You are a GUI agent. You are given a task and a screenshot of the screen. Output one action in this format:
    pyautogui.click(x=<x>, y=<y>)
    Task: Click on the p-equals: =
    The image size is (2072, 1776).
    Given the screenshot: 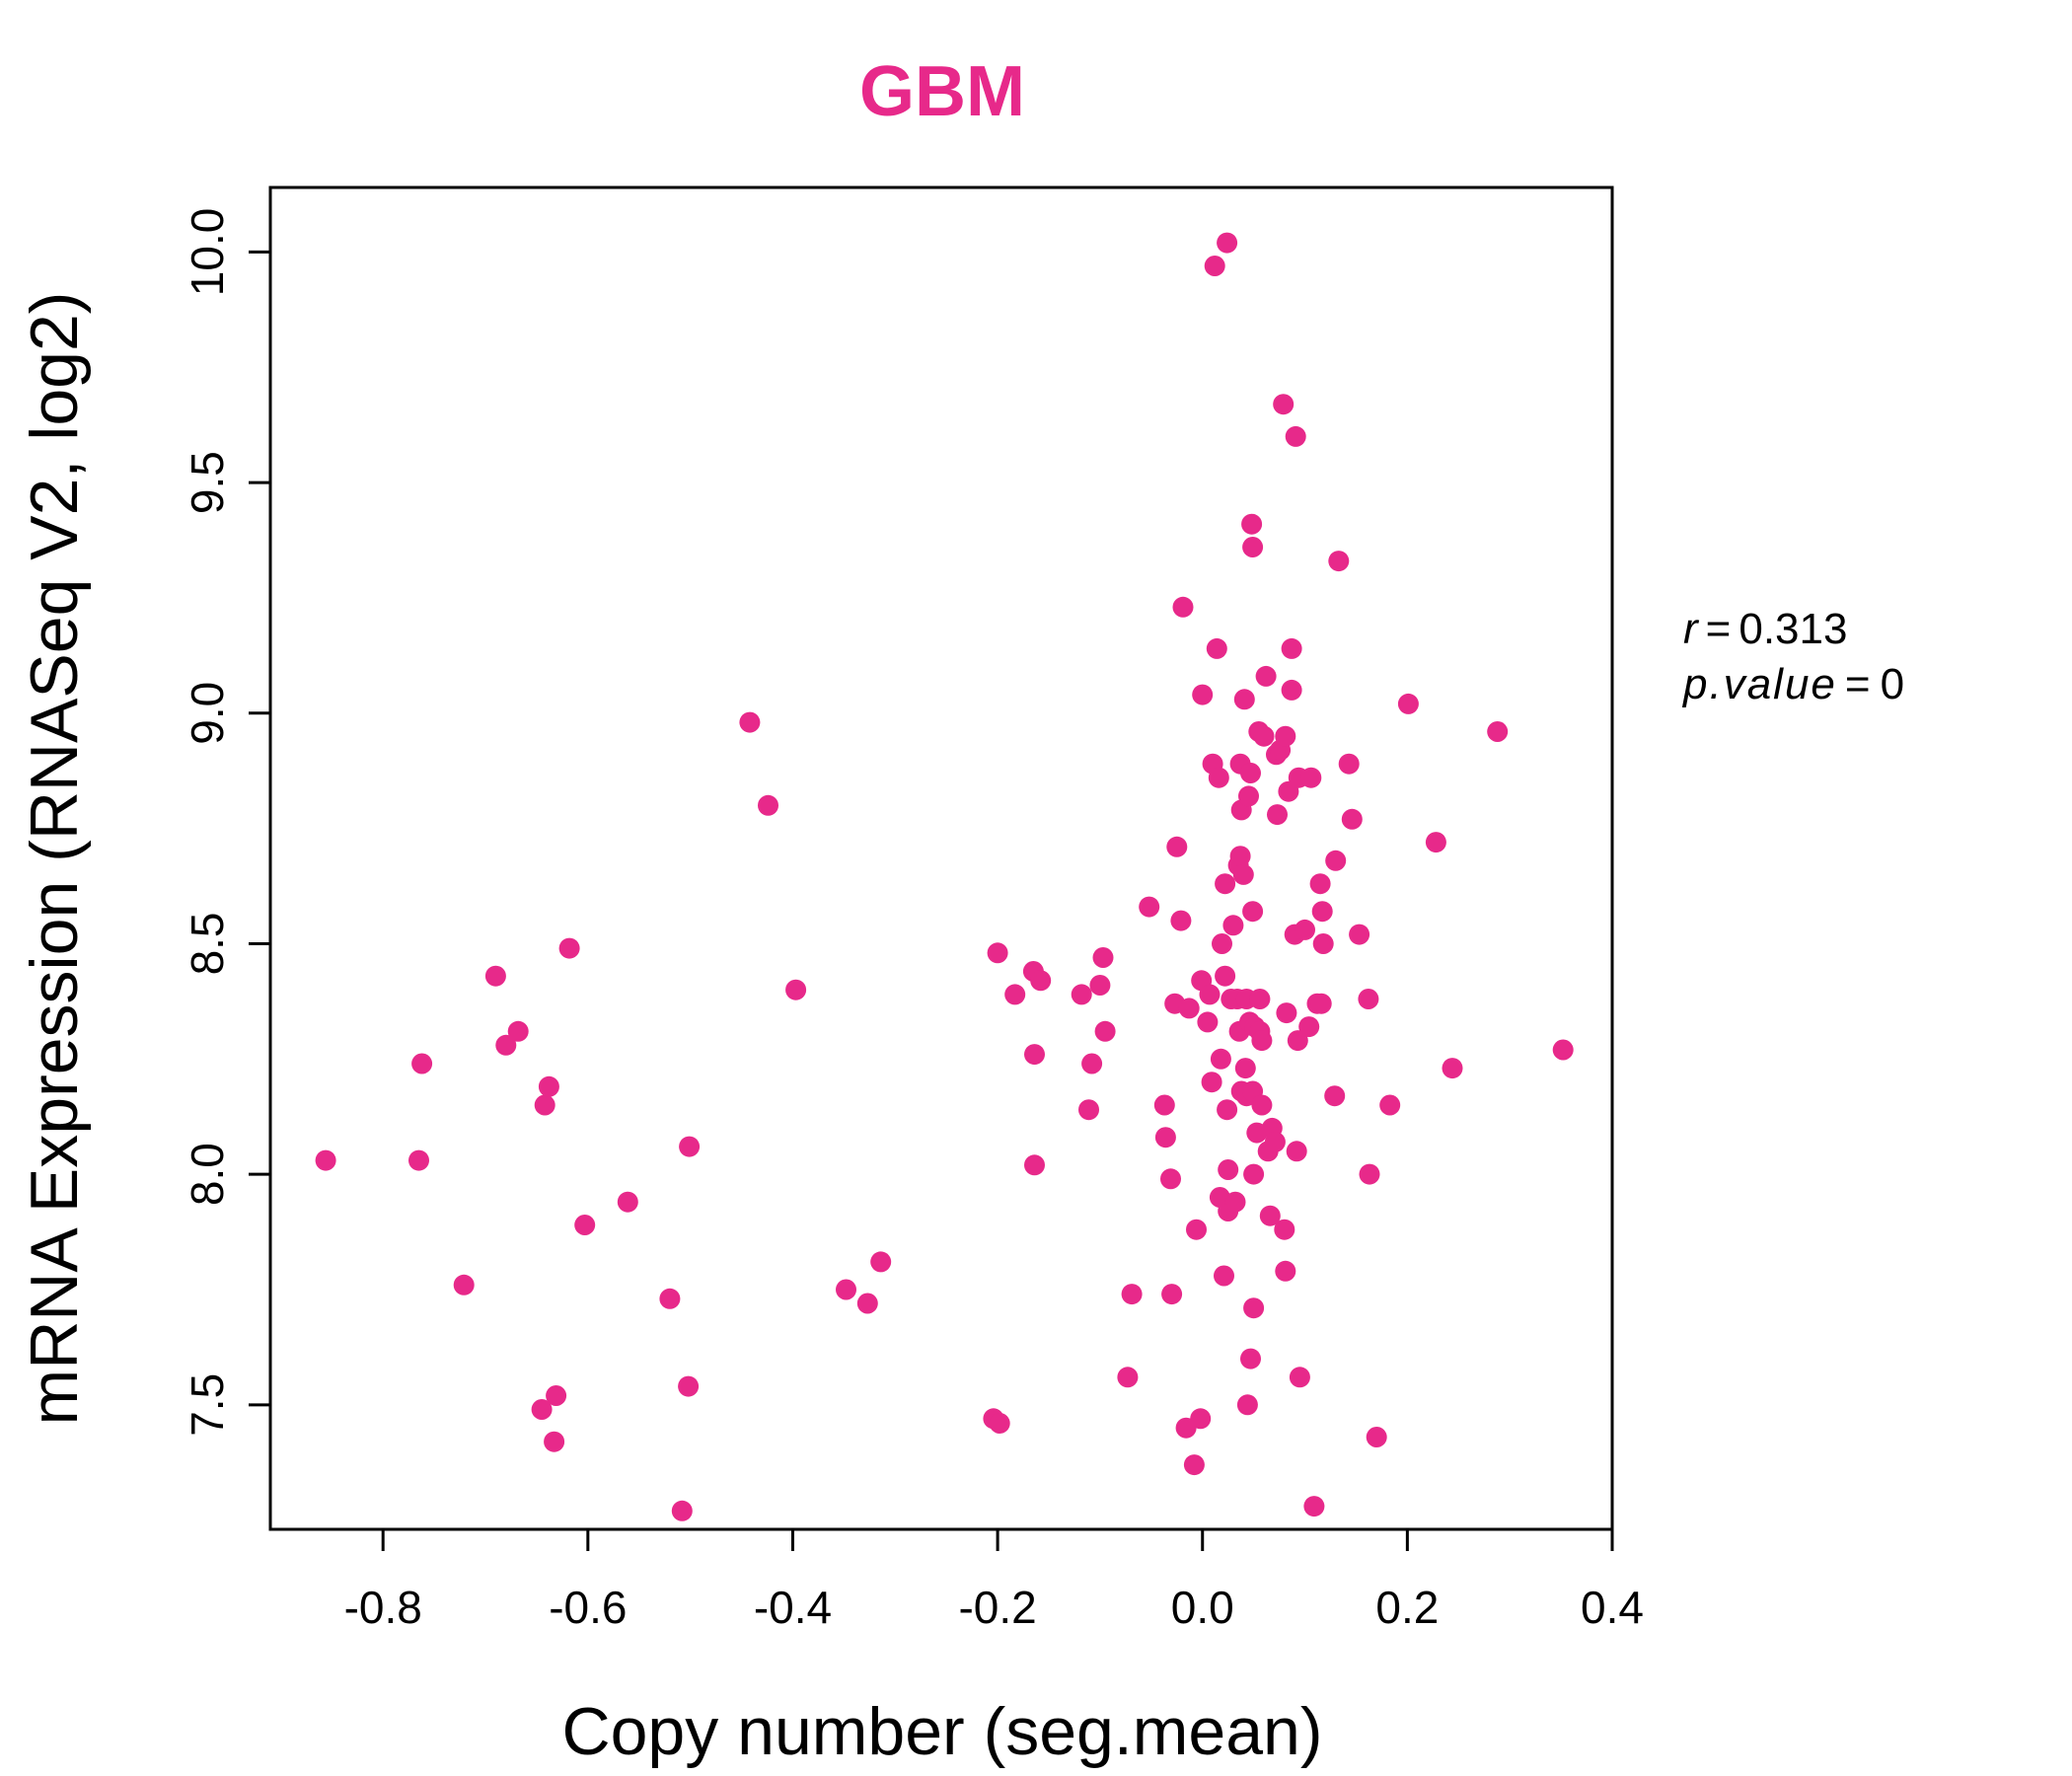 What is the action you would take?
    pyautogui.click(x=1859, y=684)
    